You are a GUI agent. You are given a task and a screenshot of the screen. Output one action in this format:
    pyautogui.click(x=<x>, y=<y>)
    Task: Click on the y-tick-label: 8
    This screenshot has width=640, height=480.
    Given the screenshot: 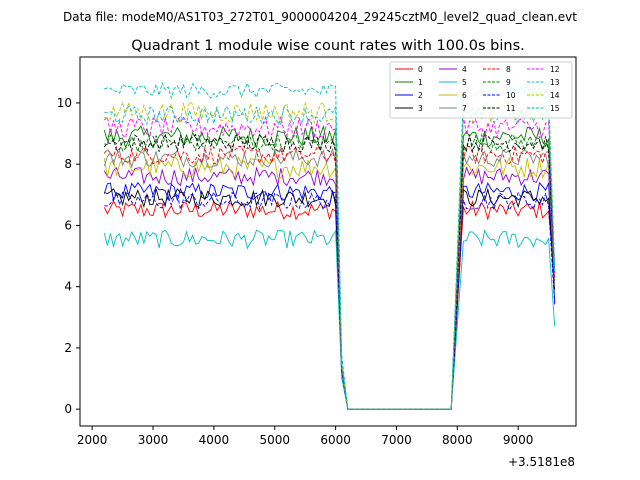 What is the action you would take?
    pyautogui.click(x=68, y=164)
    